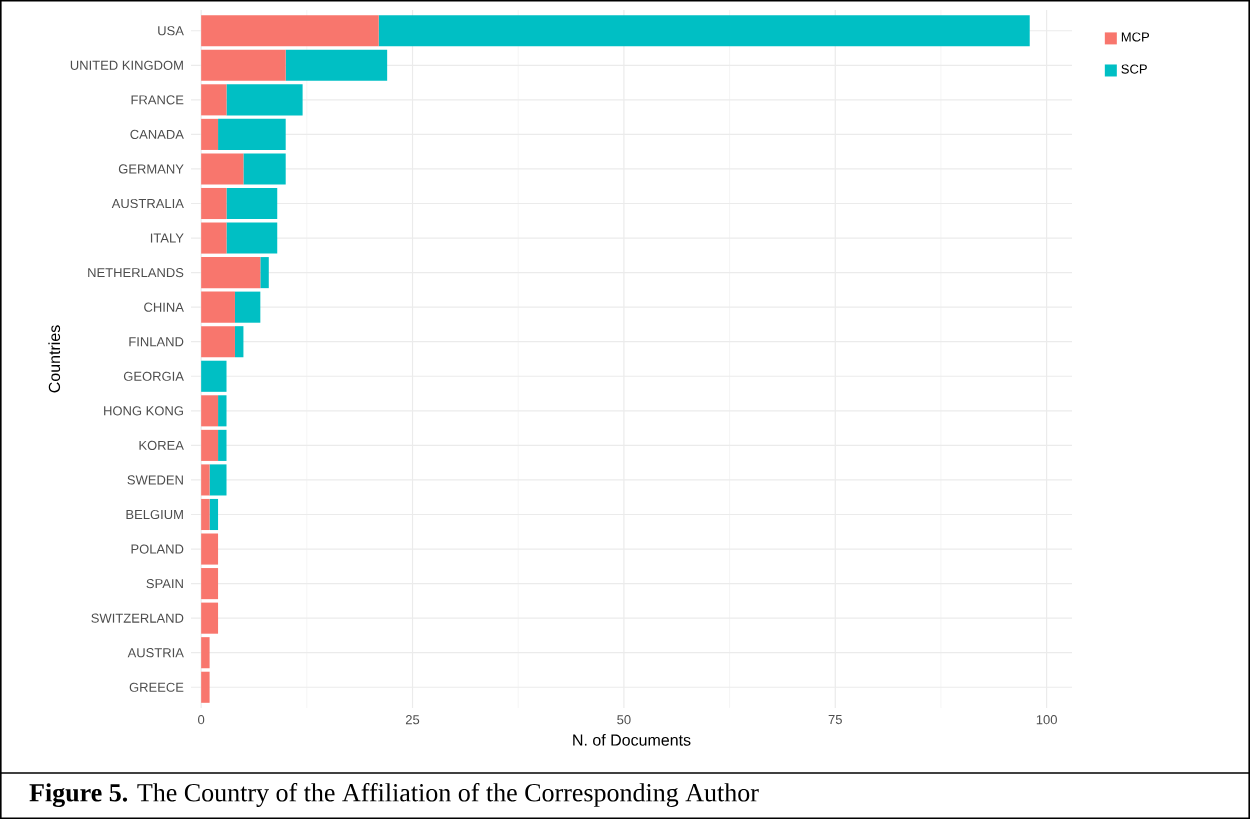  I want to click on y-tick-label: ITALY, so click(167, 238).